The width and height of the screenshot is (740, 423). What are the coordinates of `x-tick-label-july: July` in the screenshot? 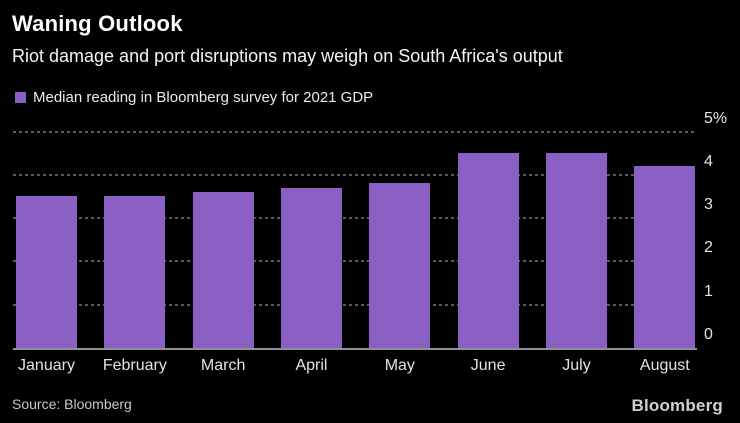 It's located at (576, 365).